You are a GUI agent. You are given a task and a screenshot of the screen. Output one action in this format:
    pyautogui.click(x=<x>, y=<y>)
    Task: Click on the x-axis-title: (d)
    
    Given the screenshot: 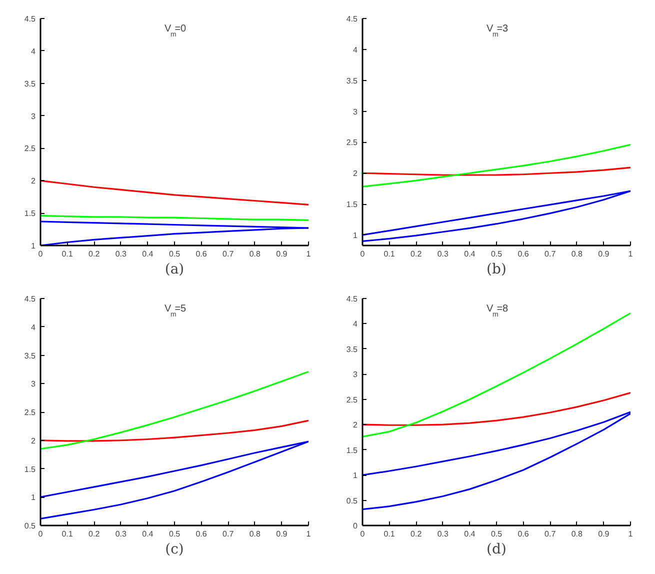 What is the action you would take?
    pyautogui.click(x=496, y=550)
    